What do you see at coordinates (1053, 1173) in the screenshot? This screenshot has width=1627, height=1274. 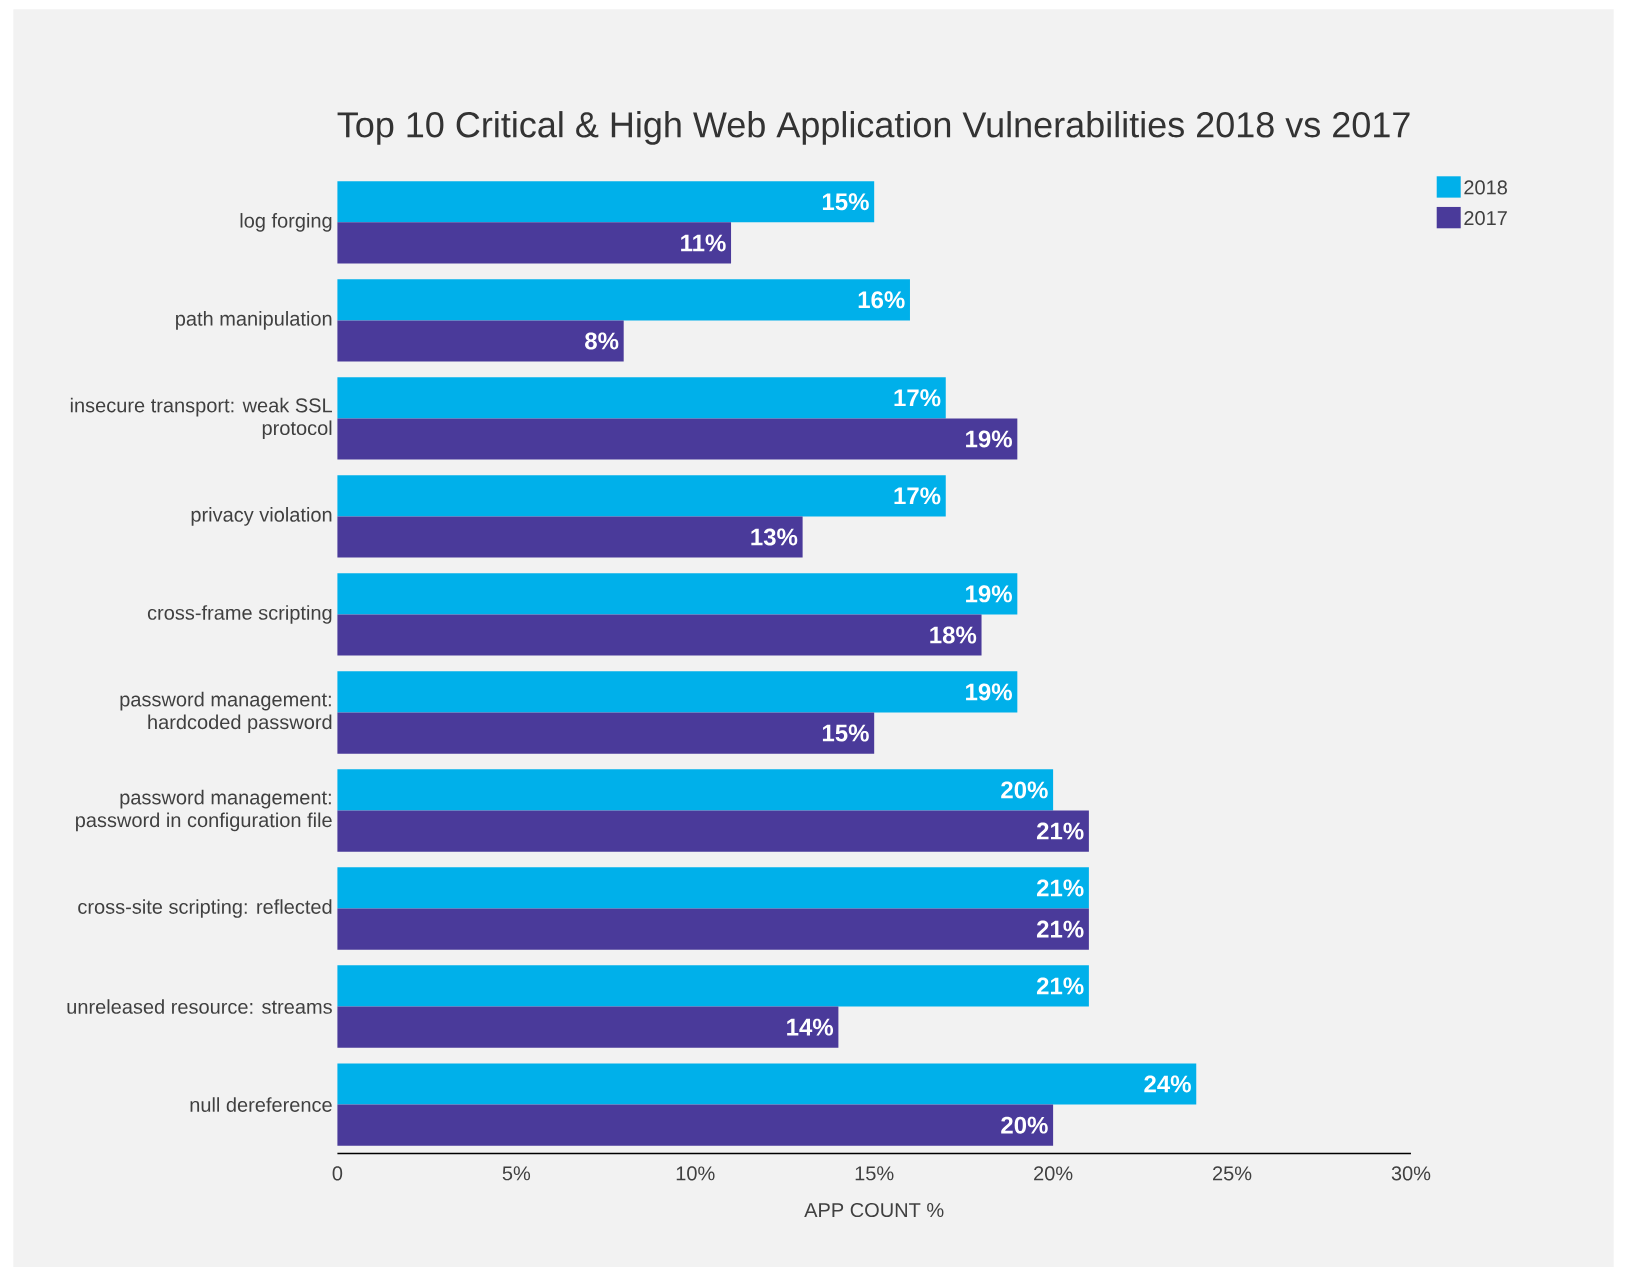 I see `x-tick-label: 20%` at bounding box center [1053, 1173].